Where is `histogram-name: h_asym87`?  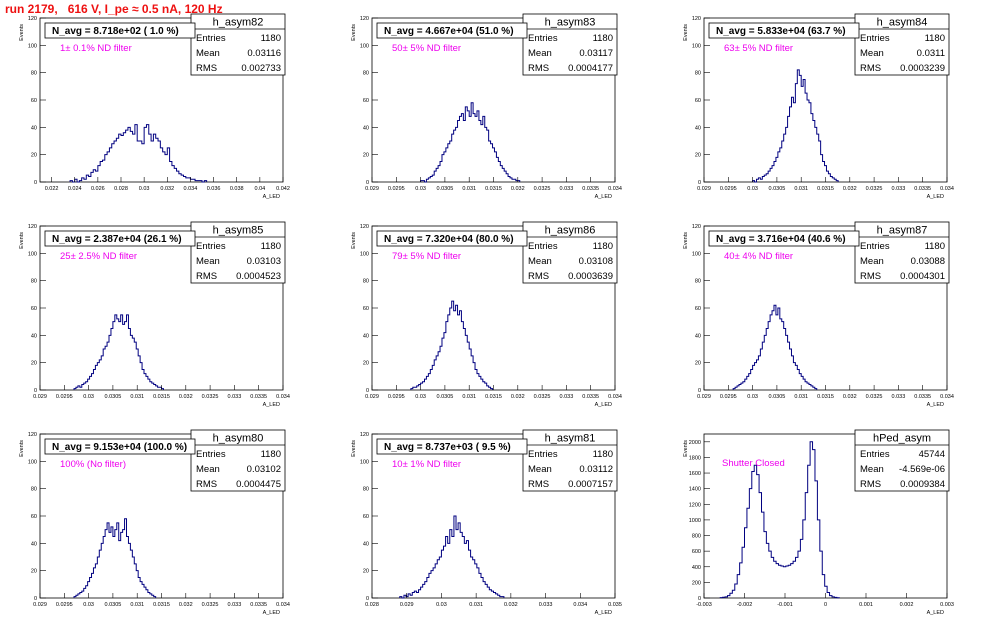
histogram-name: h_asym87 is located at coordinates (902, 231).